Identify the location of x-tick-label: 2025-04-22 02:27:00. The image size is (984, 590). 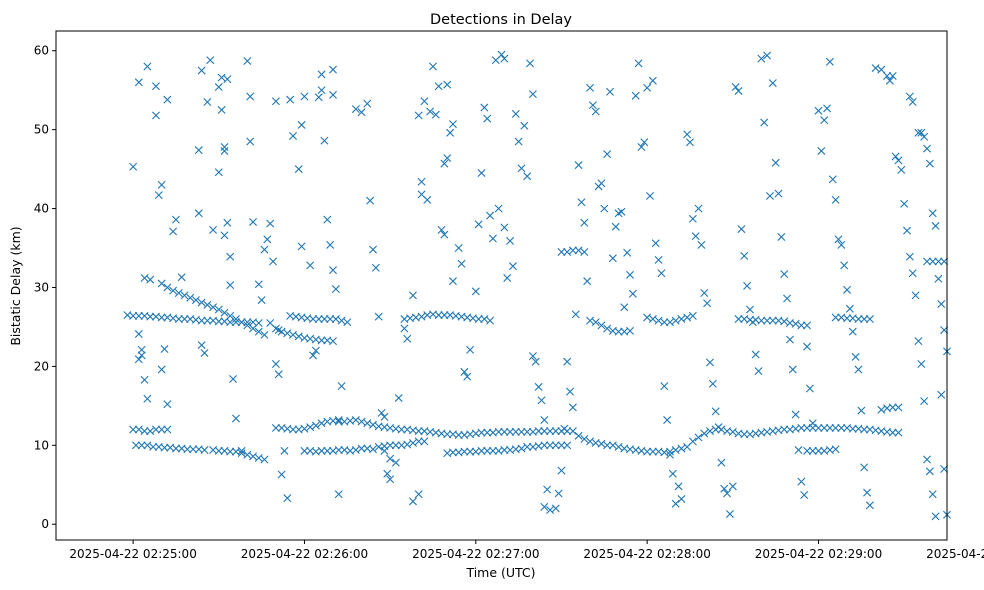
(475, 554).